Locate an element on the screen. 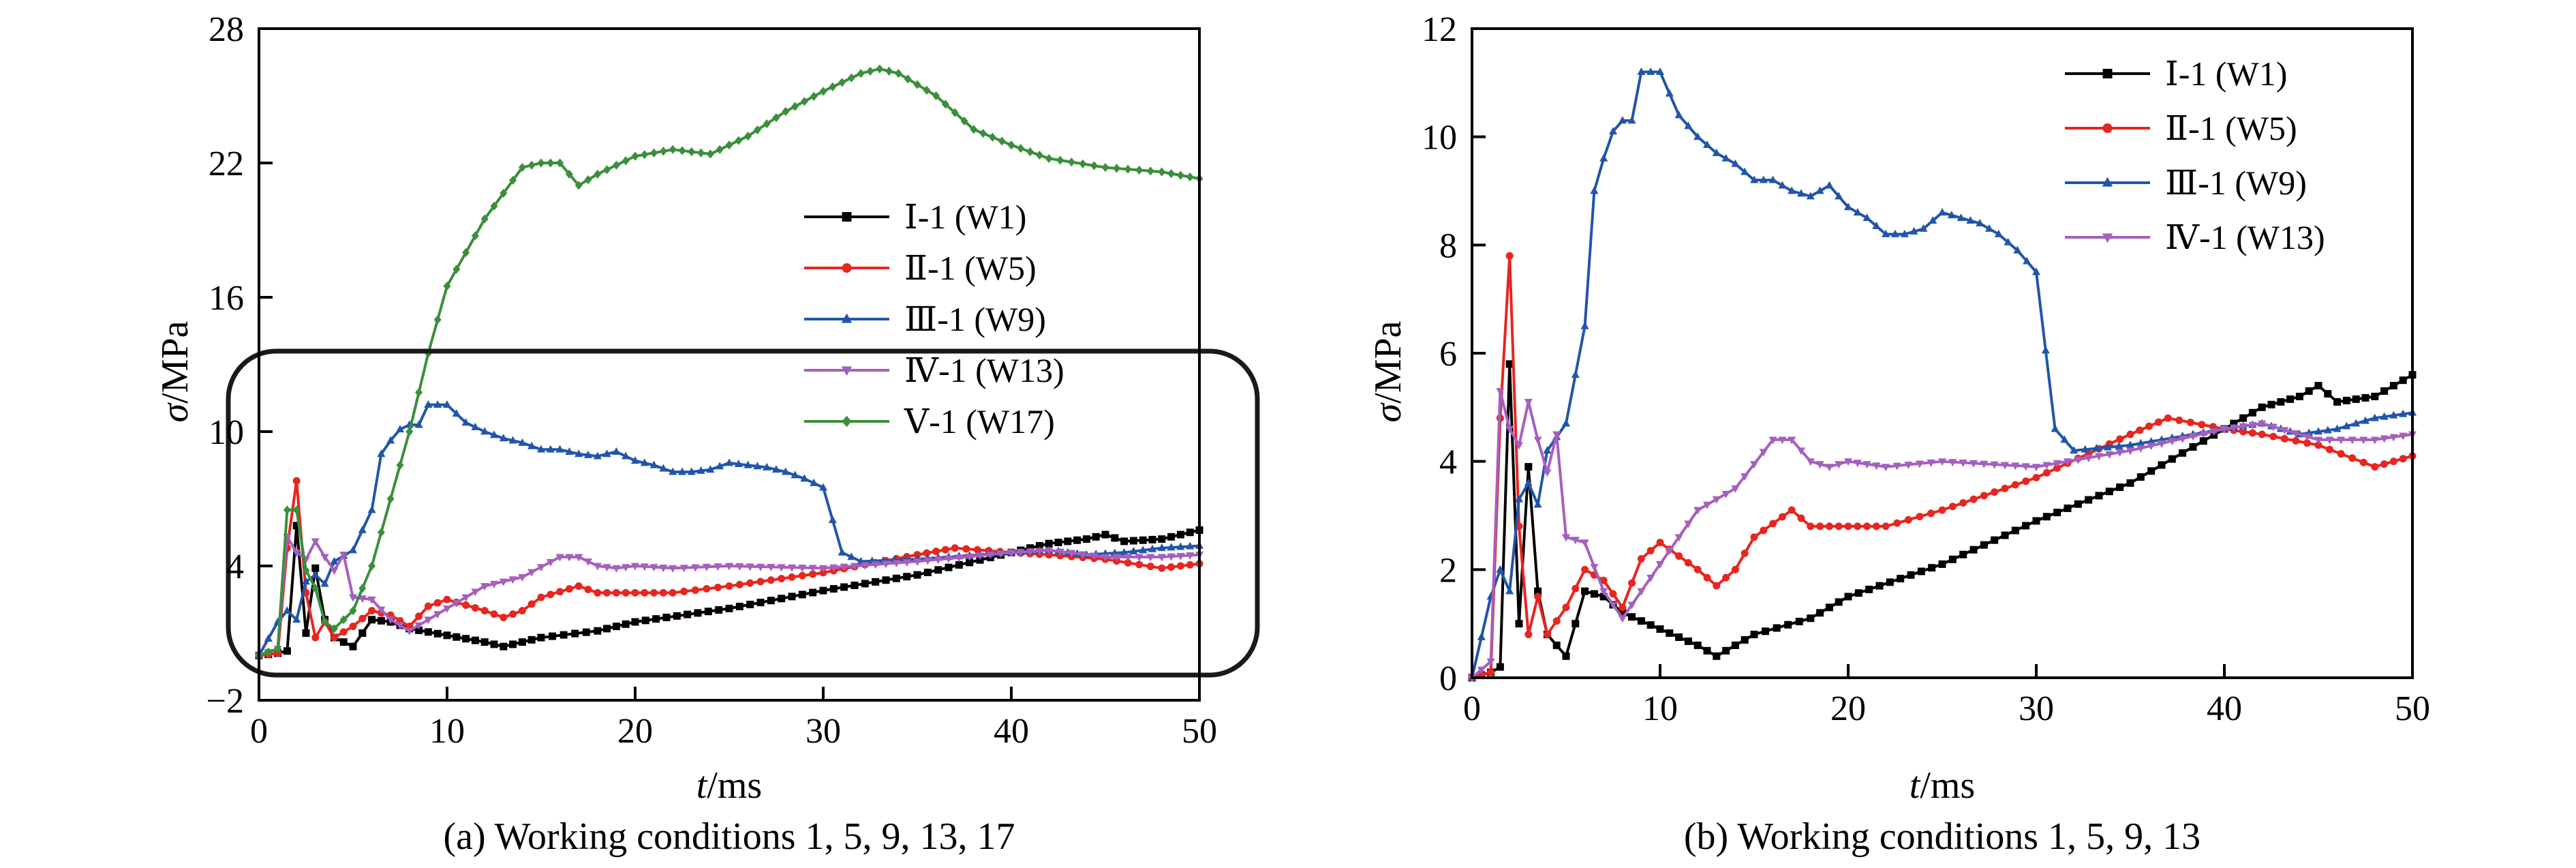  y-tick-label: 28 is located at coordinates (226, 30).